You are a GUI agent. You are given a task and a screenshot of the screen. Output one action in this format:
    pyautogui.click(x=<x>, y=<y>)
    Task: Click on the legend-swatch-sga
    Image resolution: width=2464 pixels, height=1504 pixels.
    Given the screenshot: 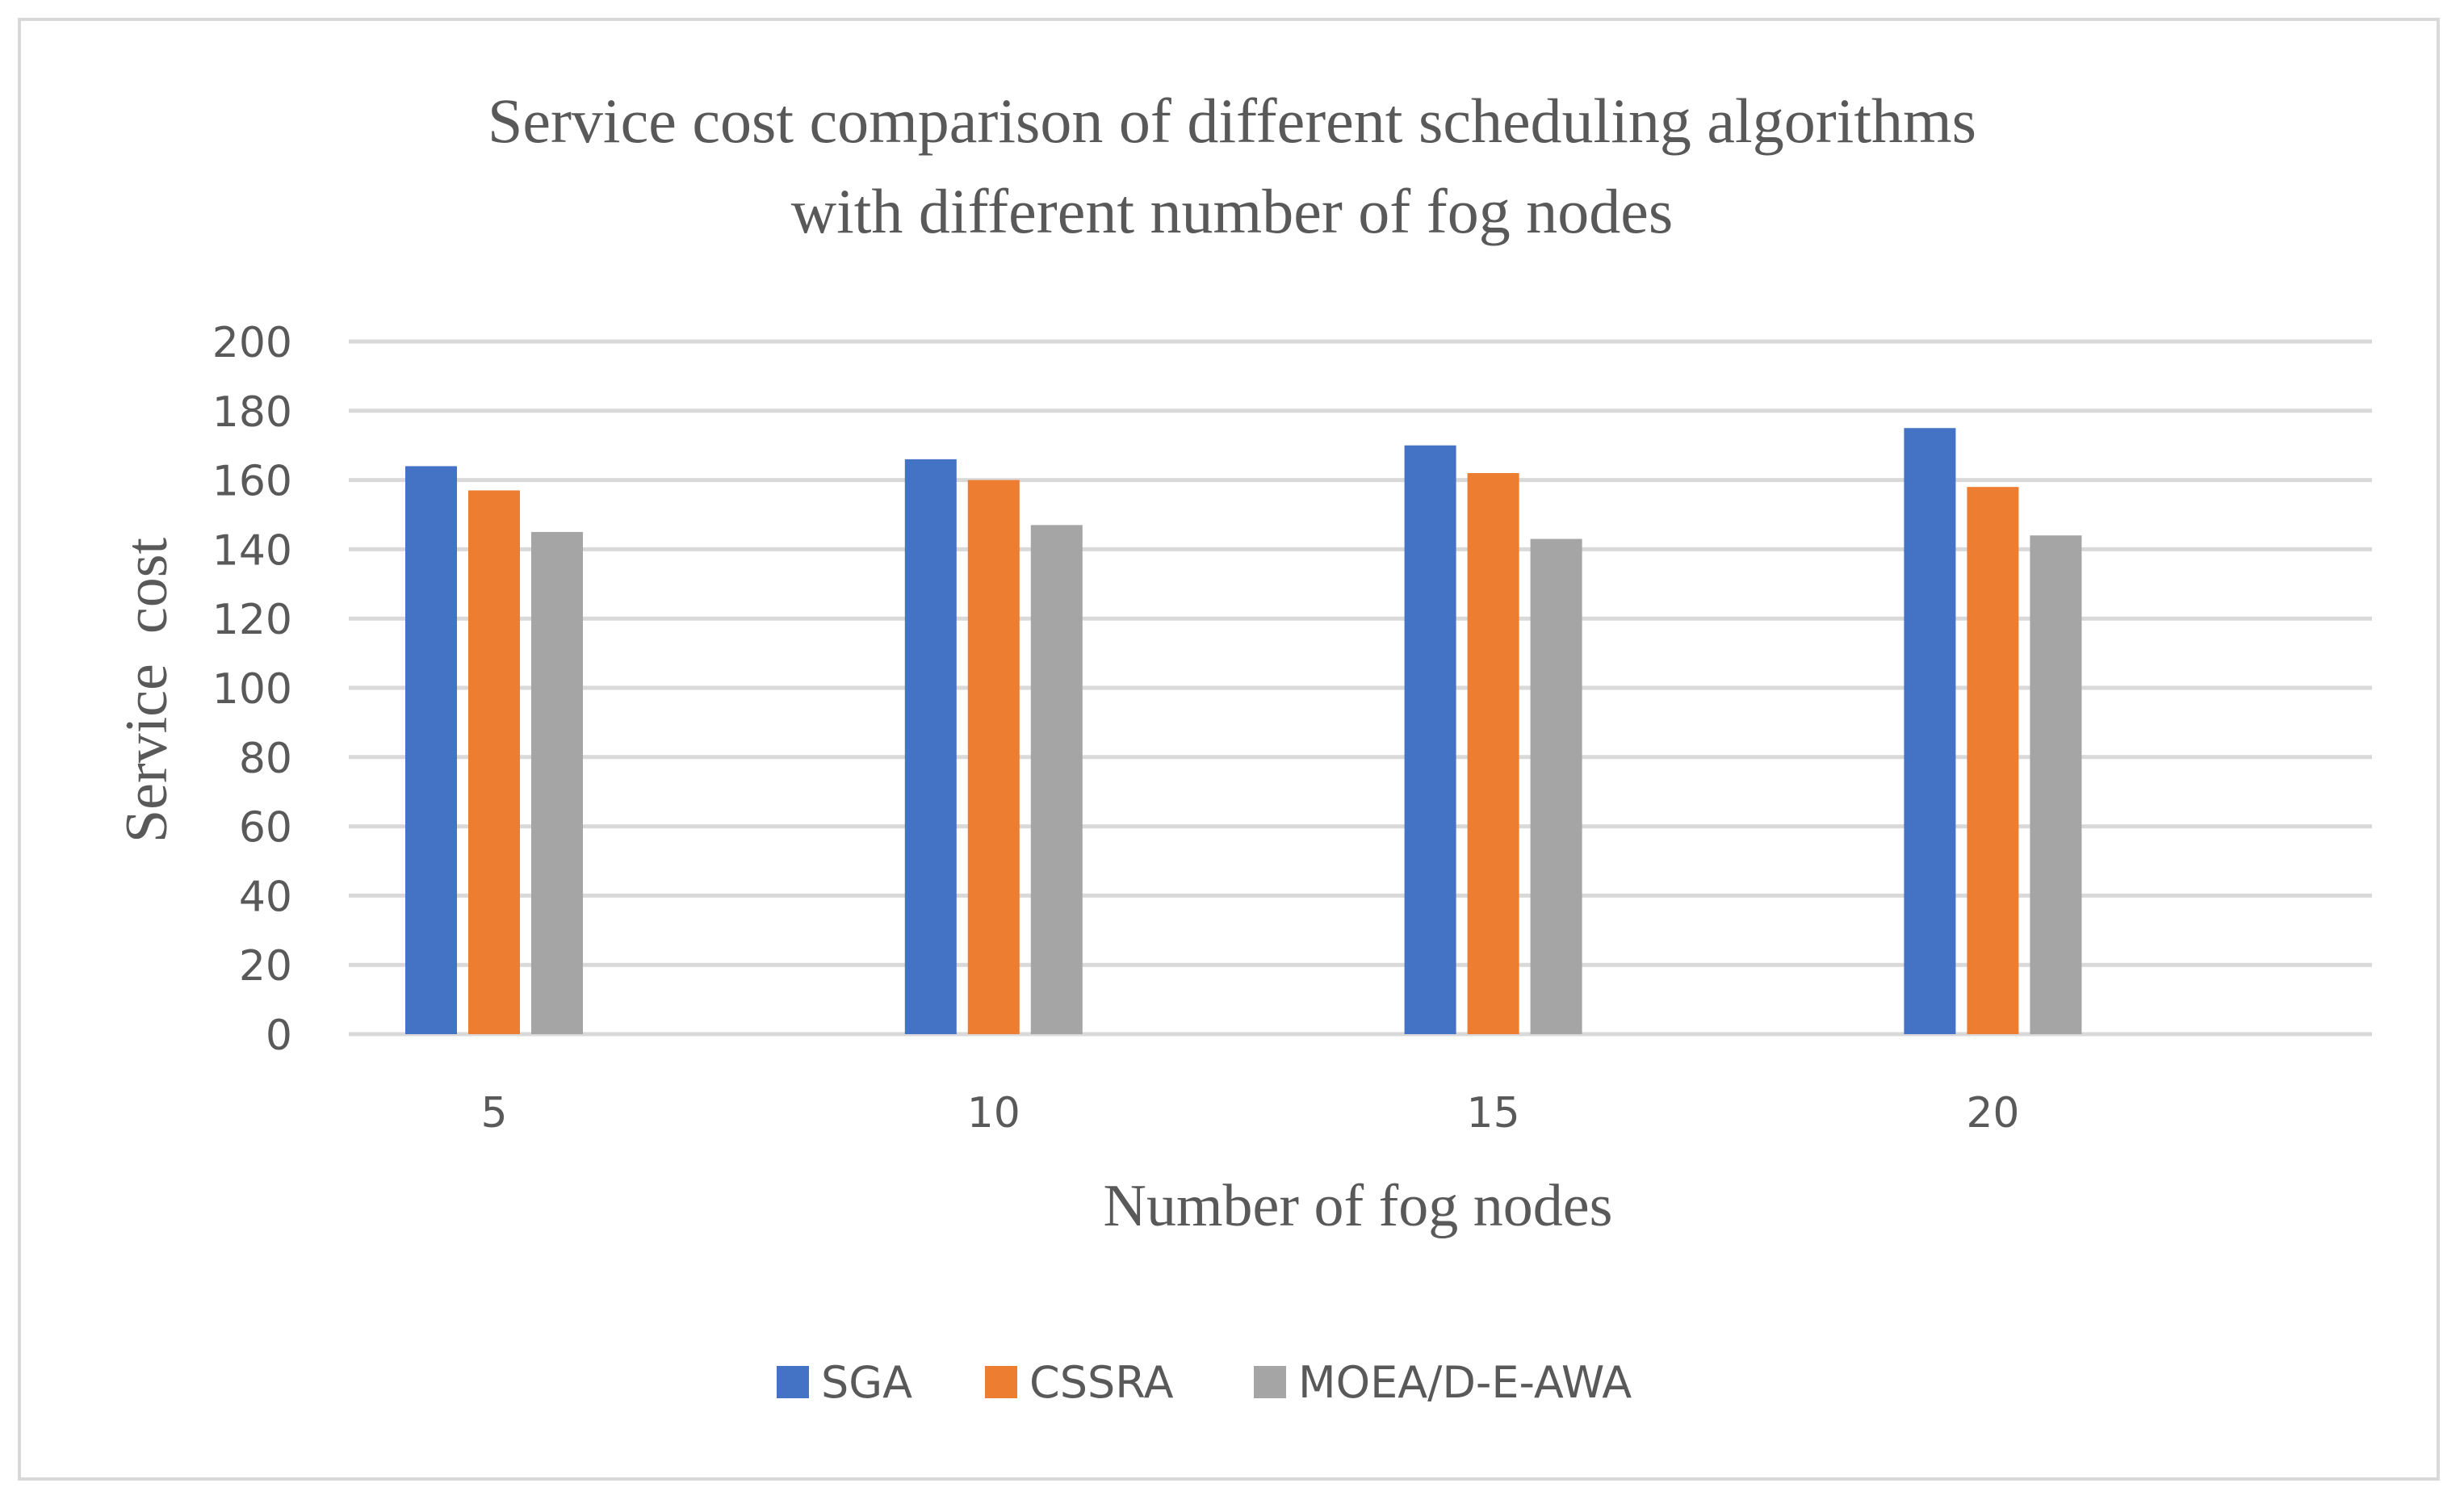 What is the action you would take?
    pyautogui.click(x=793, y=1382)
    